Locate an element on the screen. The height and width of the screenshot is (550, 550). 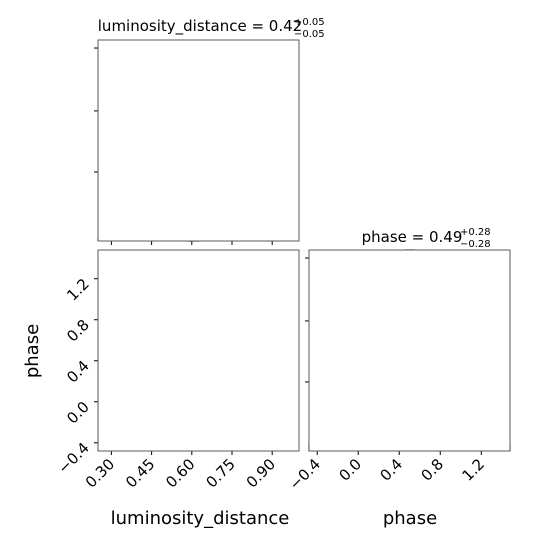
luminosity-distance-title: luminosity_distance = 0.42 is located at coordinates (200, 26).